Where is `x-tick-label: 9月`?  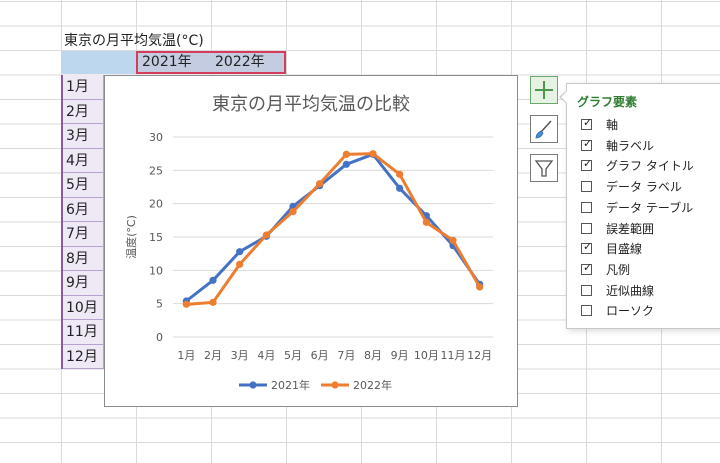
x-tick-label: 9月 is located at coordinates (400, 355).